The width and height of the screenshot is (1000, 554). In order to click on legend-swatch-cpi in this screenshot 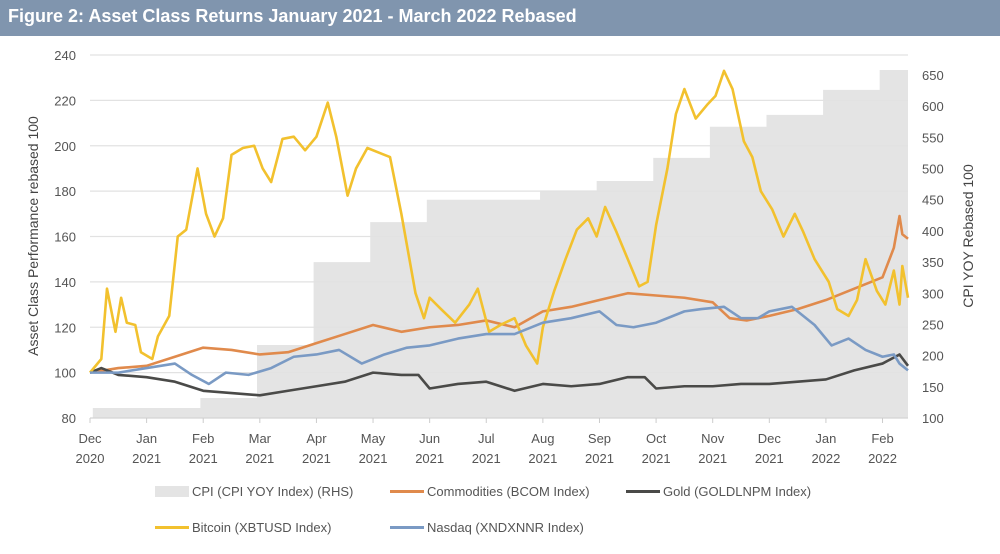, I will do `click(172, 491)`.